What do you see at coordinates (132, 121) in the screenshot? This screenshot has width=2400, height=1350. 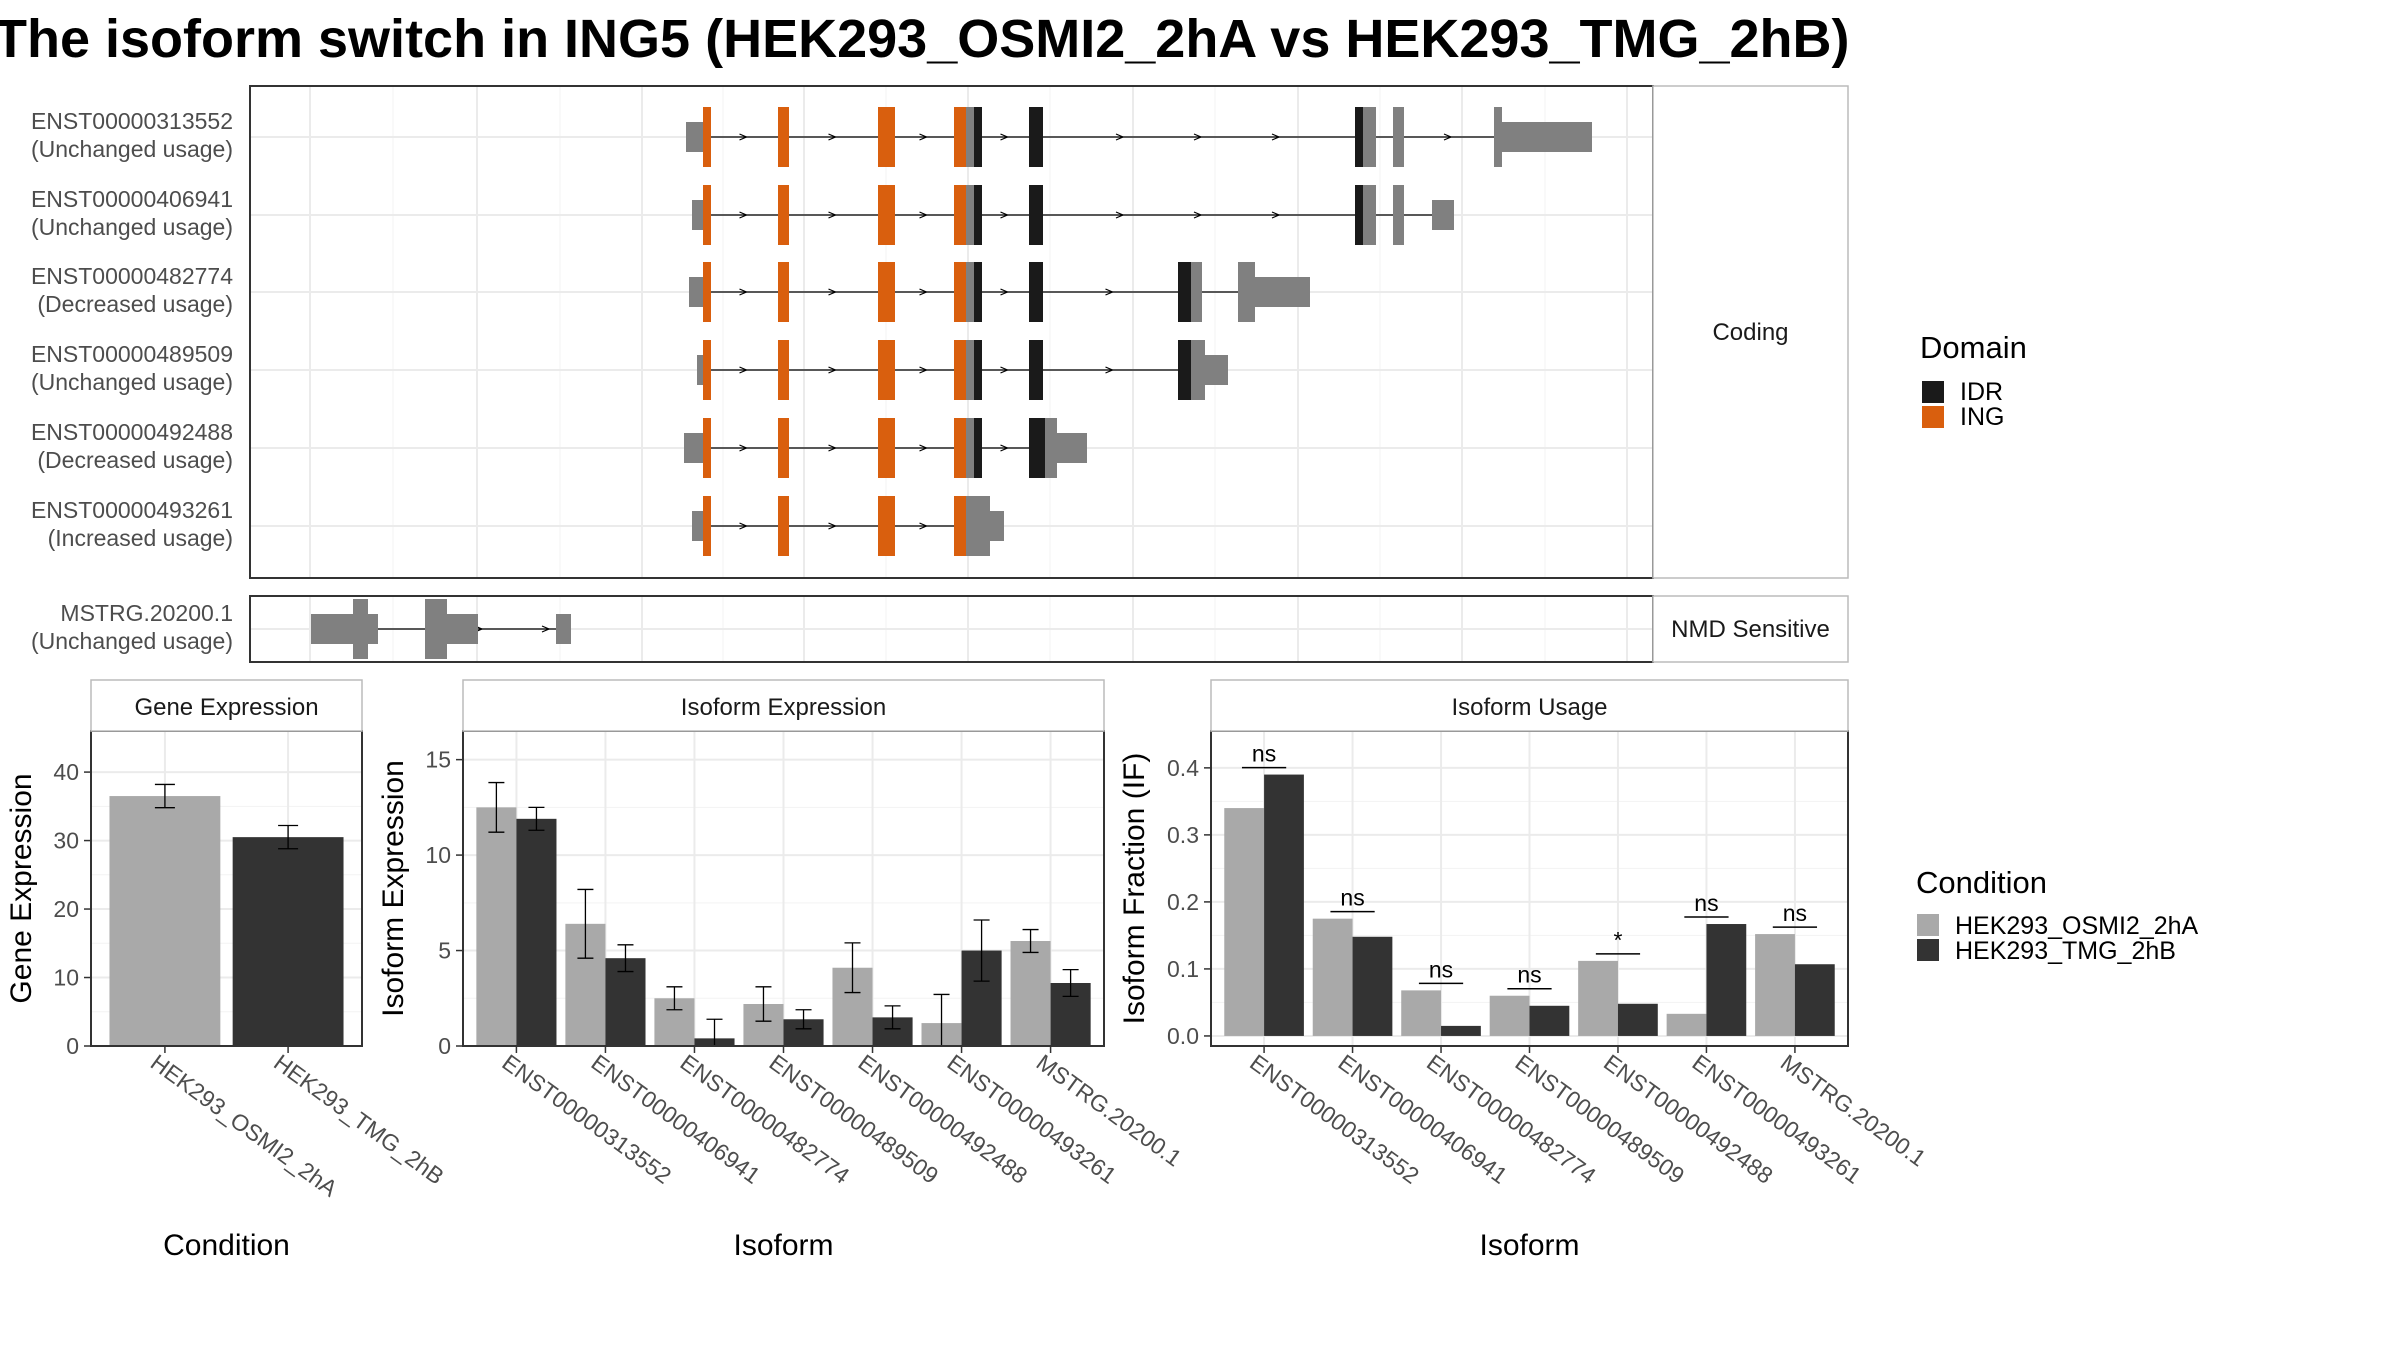 I see `isoform-label: ENST00000313552` at bounding box center [132, 121].